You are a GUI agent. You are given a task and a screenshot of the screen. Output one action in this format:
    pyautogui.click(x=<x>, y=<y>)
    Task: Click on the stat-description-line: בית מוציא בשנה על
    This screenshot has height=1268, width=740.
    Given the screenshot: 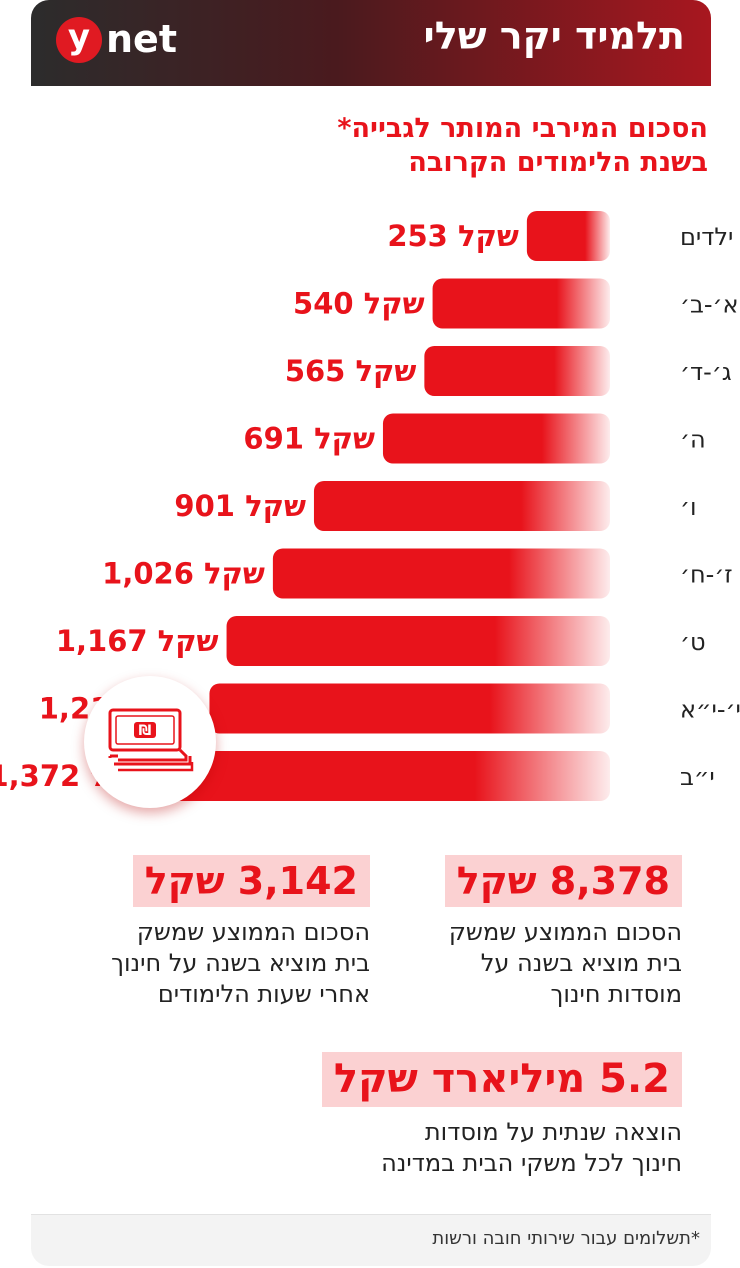 What is the action you would take?
    pyautogui.click(x=581, y=963)
    